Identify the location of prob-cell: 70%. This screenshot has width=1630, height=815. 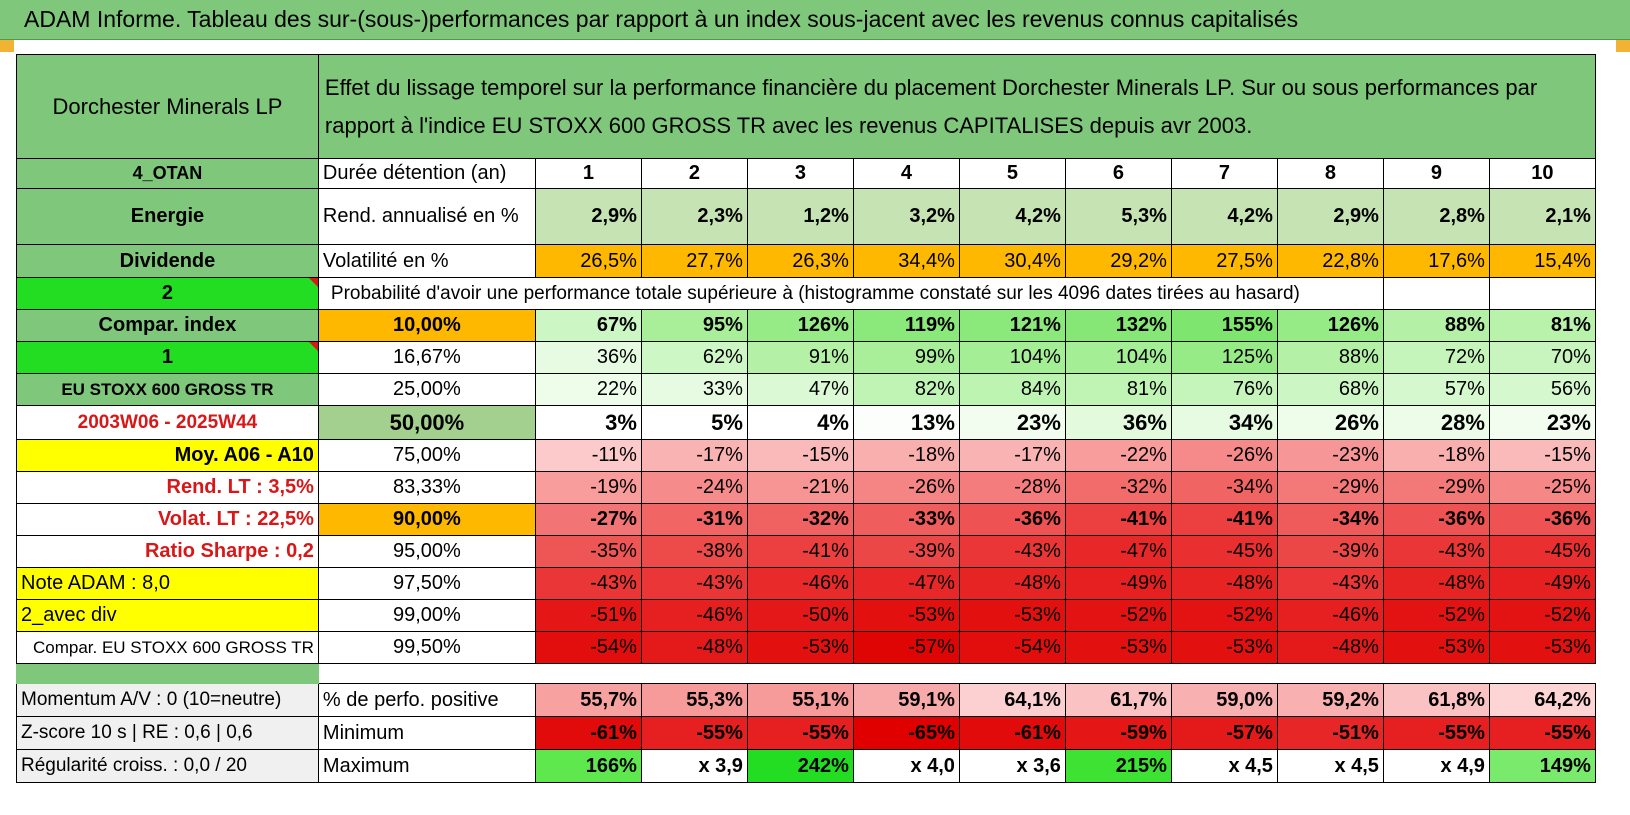
(1542, 357).